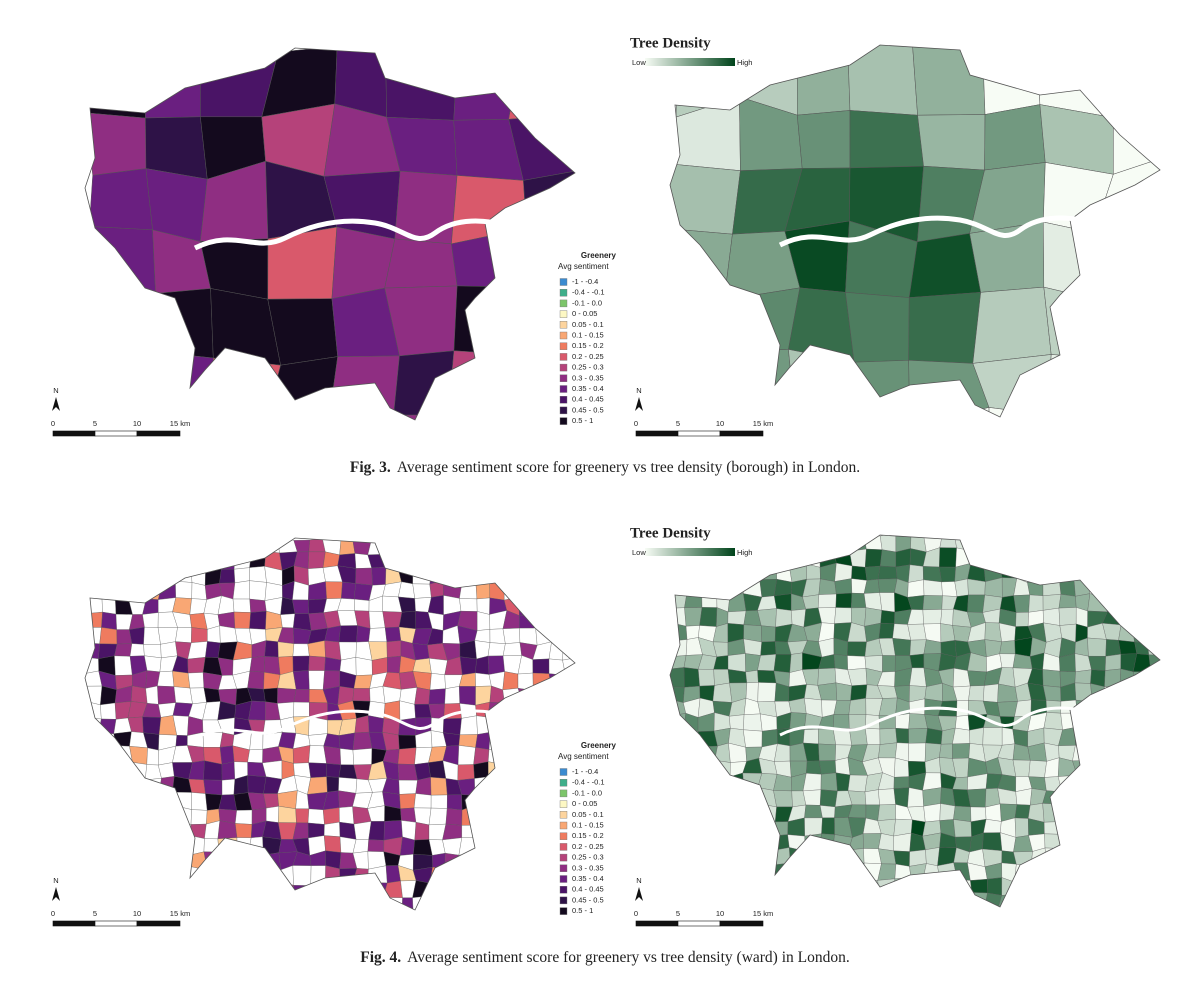 This screenshot has width=1200, height=982. Describe the element at coordinates (563, 314) in the screenshot. I see `legend-swatch` at that location.